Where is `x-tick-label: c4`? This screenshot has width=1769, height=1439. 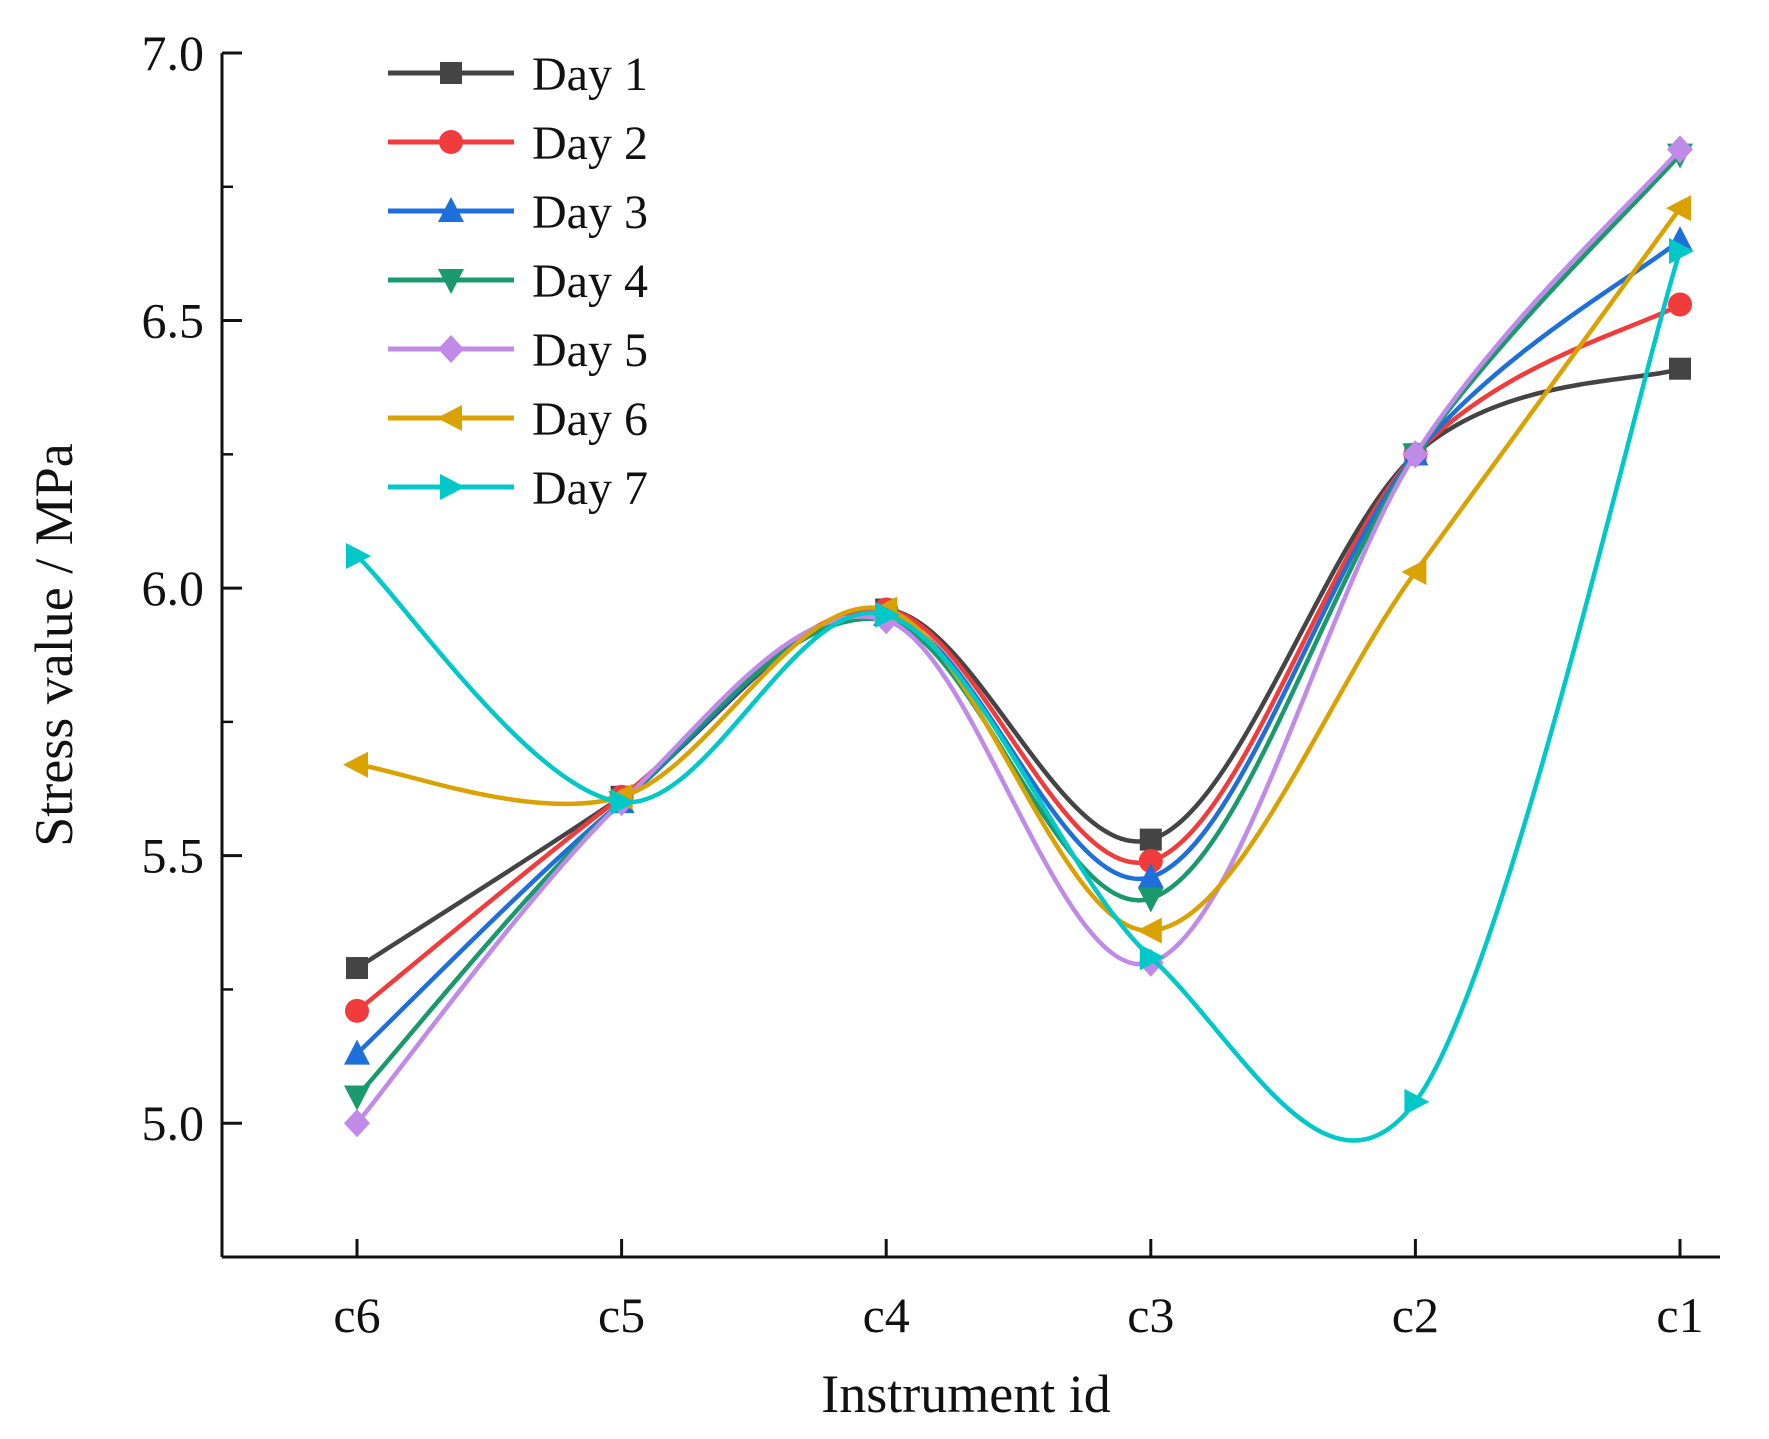
x-tick-label: c4 is located at coordinates (886, 1315).